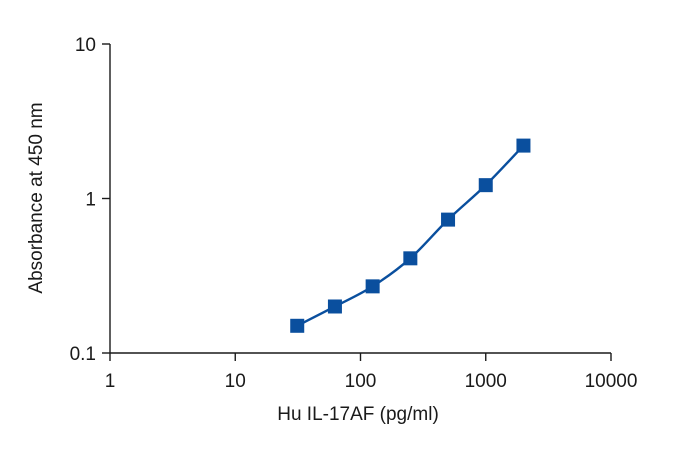 This screenshot has width=700, height=450. I want to click on x-tick-label: 1, so click(110, 381).